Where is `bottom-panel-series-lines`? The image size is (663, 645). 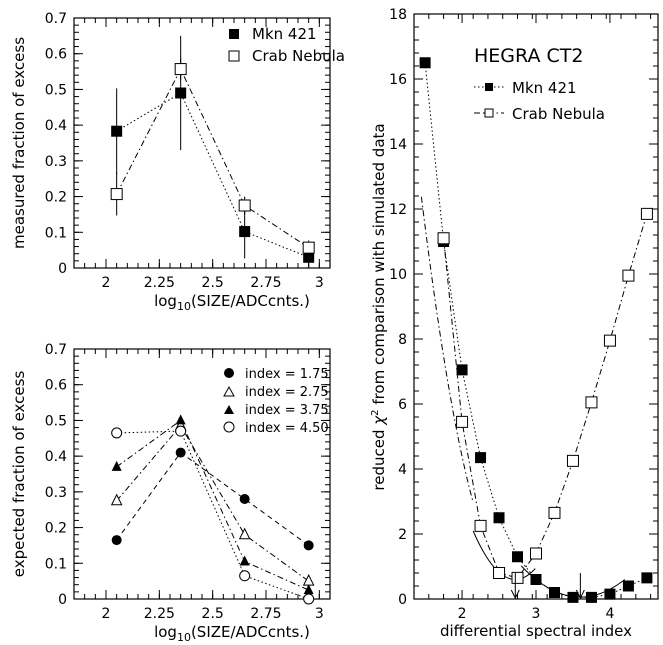 bottom-panel-series-lines is located at coordinates (212, 509).